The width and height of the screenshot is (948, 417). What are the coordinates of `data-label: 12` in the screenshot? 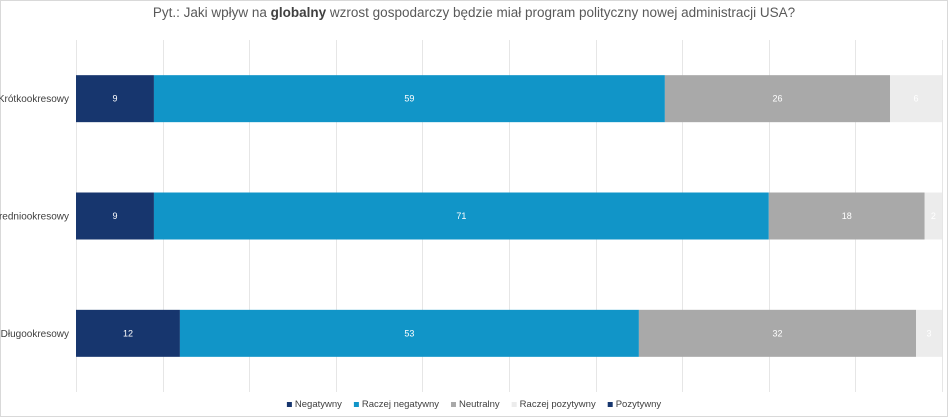 It's located at (128, 333).